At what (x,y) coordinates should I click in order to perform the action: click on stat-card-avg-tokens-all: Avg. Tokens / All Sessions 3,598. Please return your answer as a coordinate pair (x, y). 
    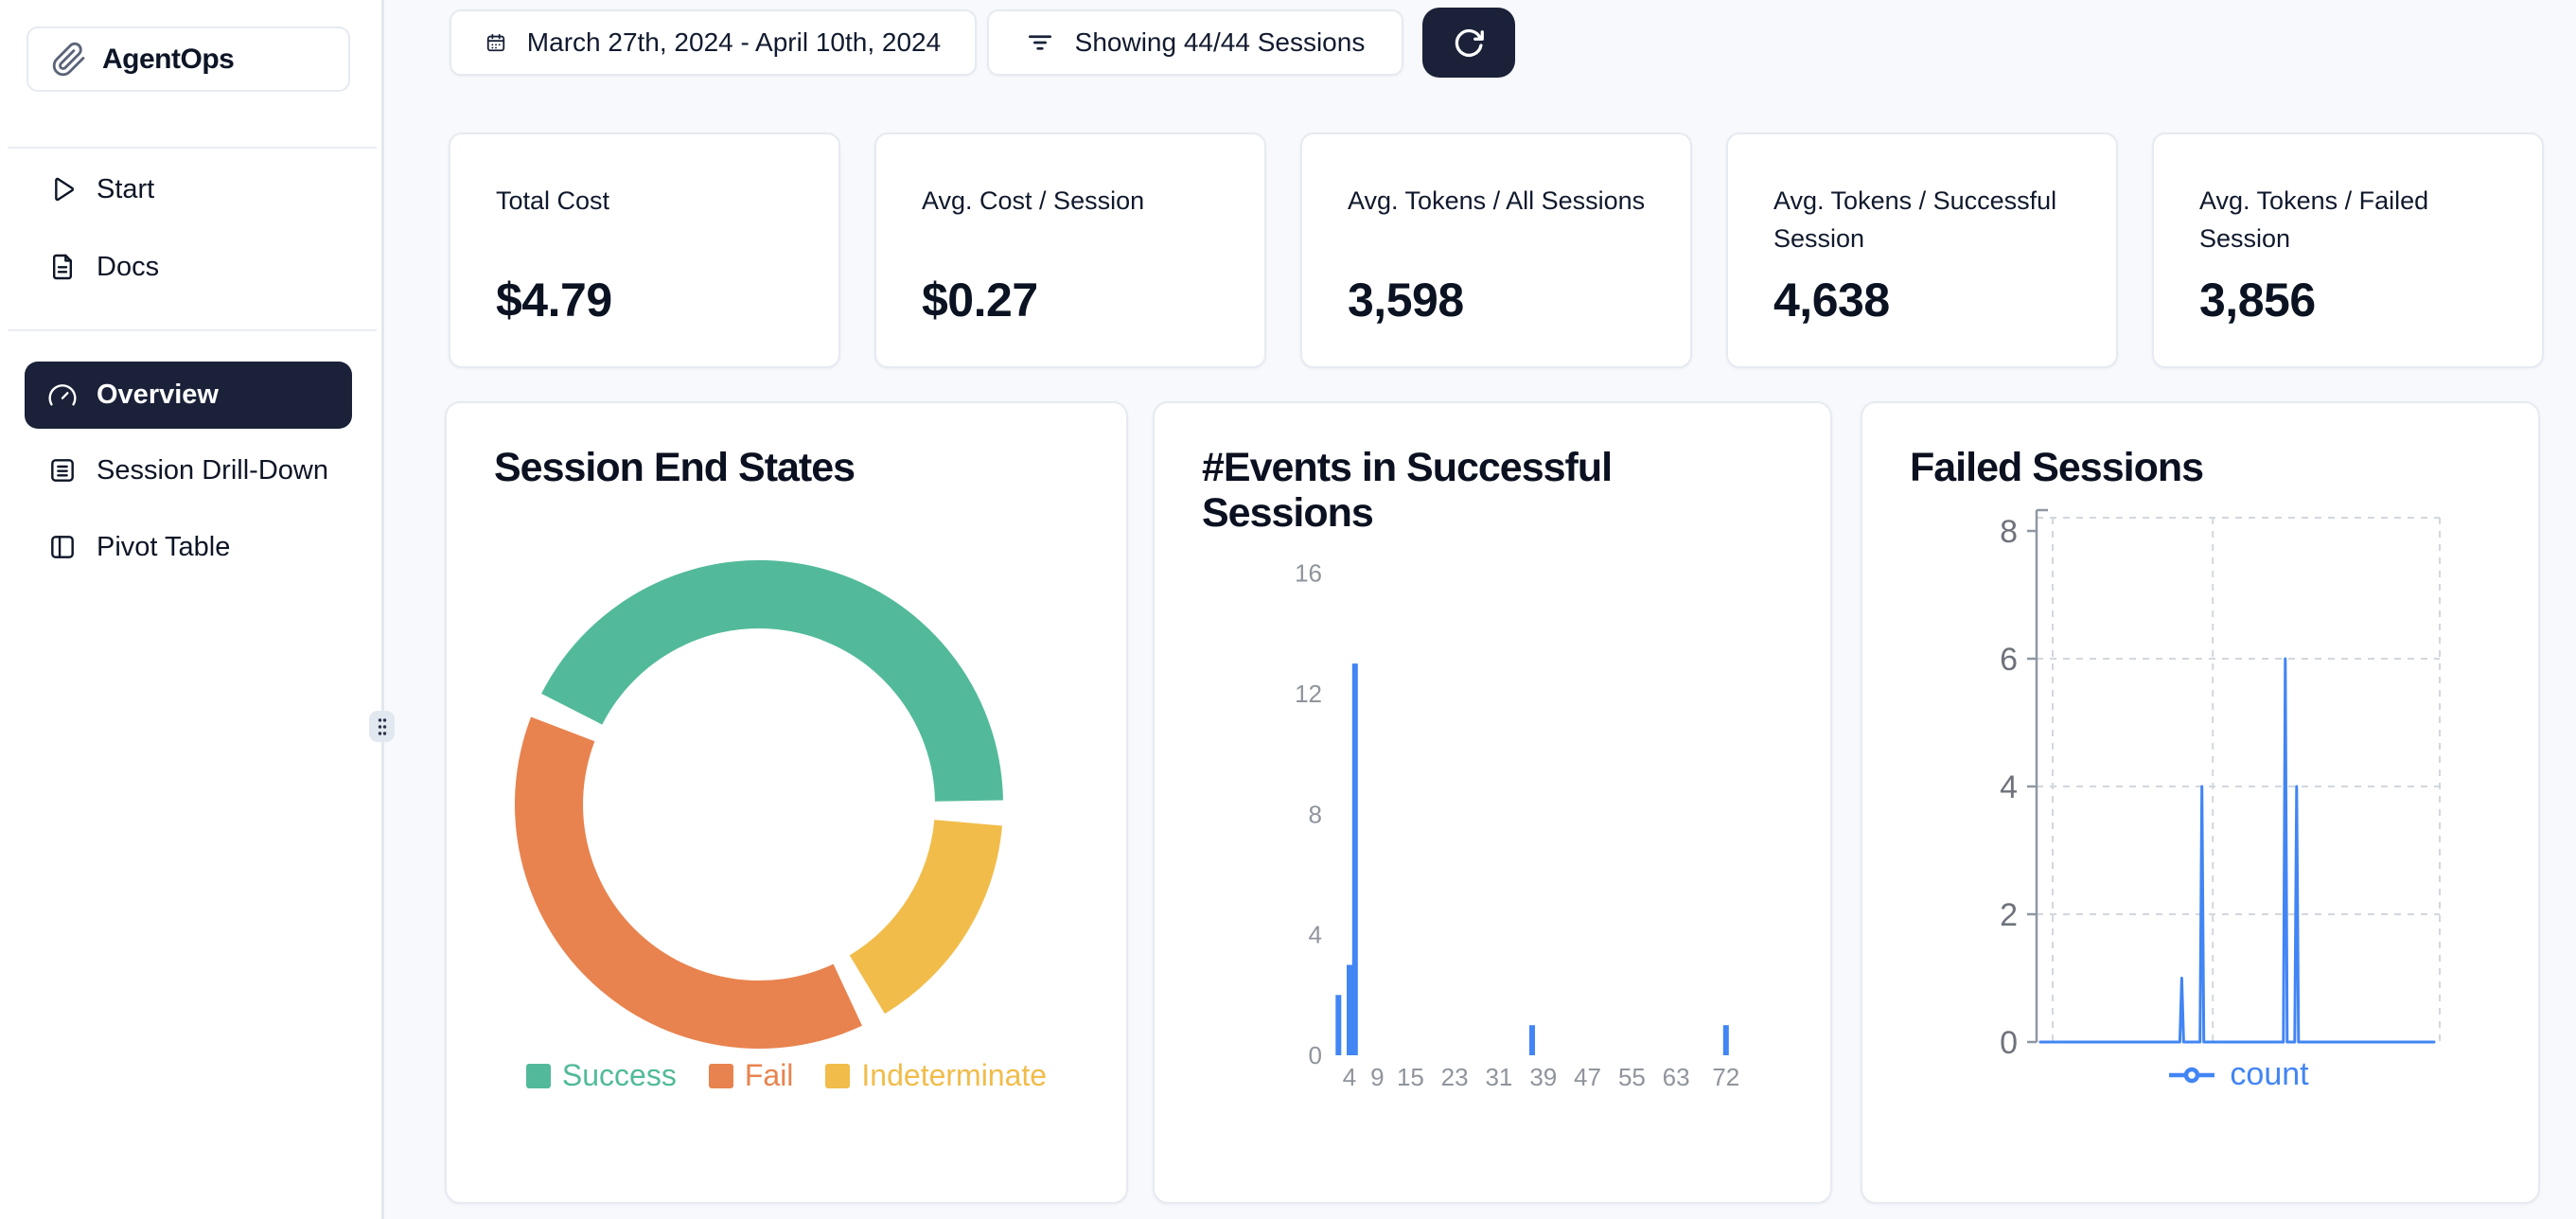
    Looking at the image, I should click on (1496, 250).